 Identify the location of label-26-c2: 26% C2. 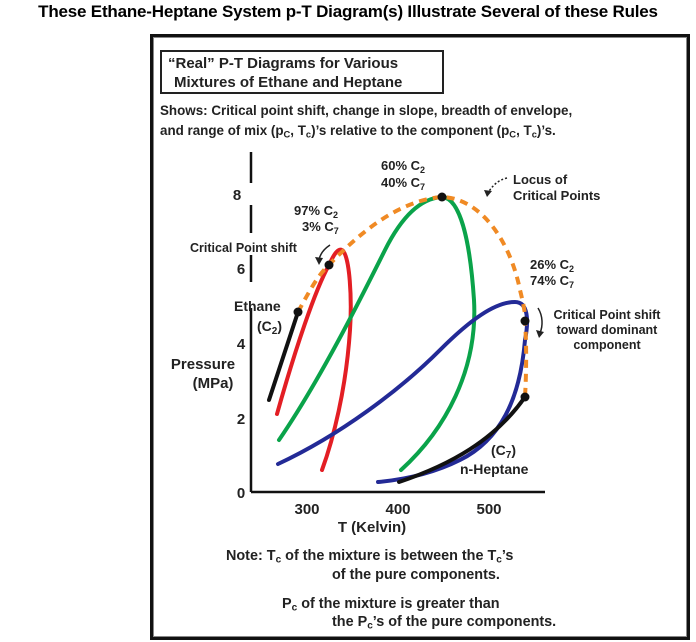
(552, 265).